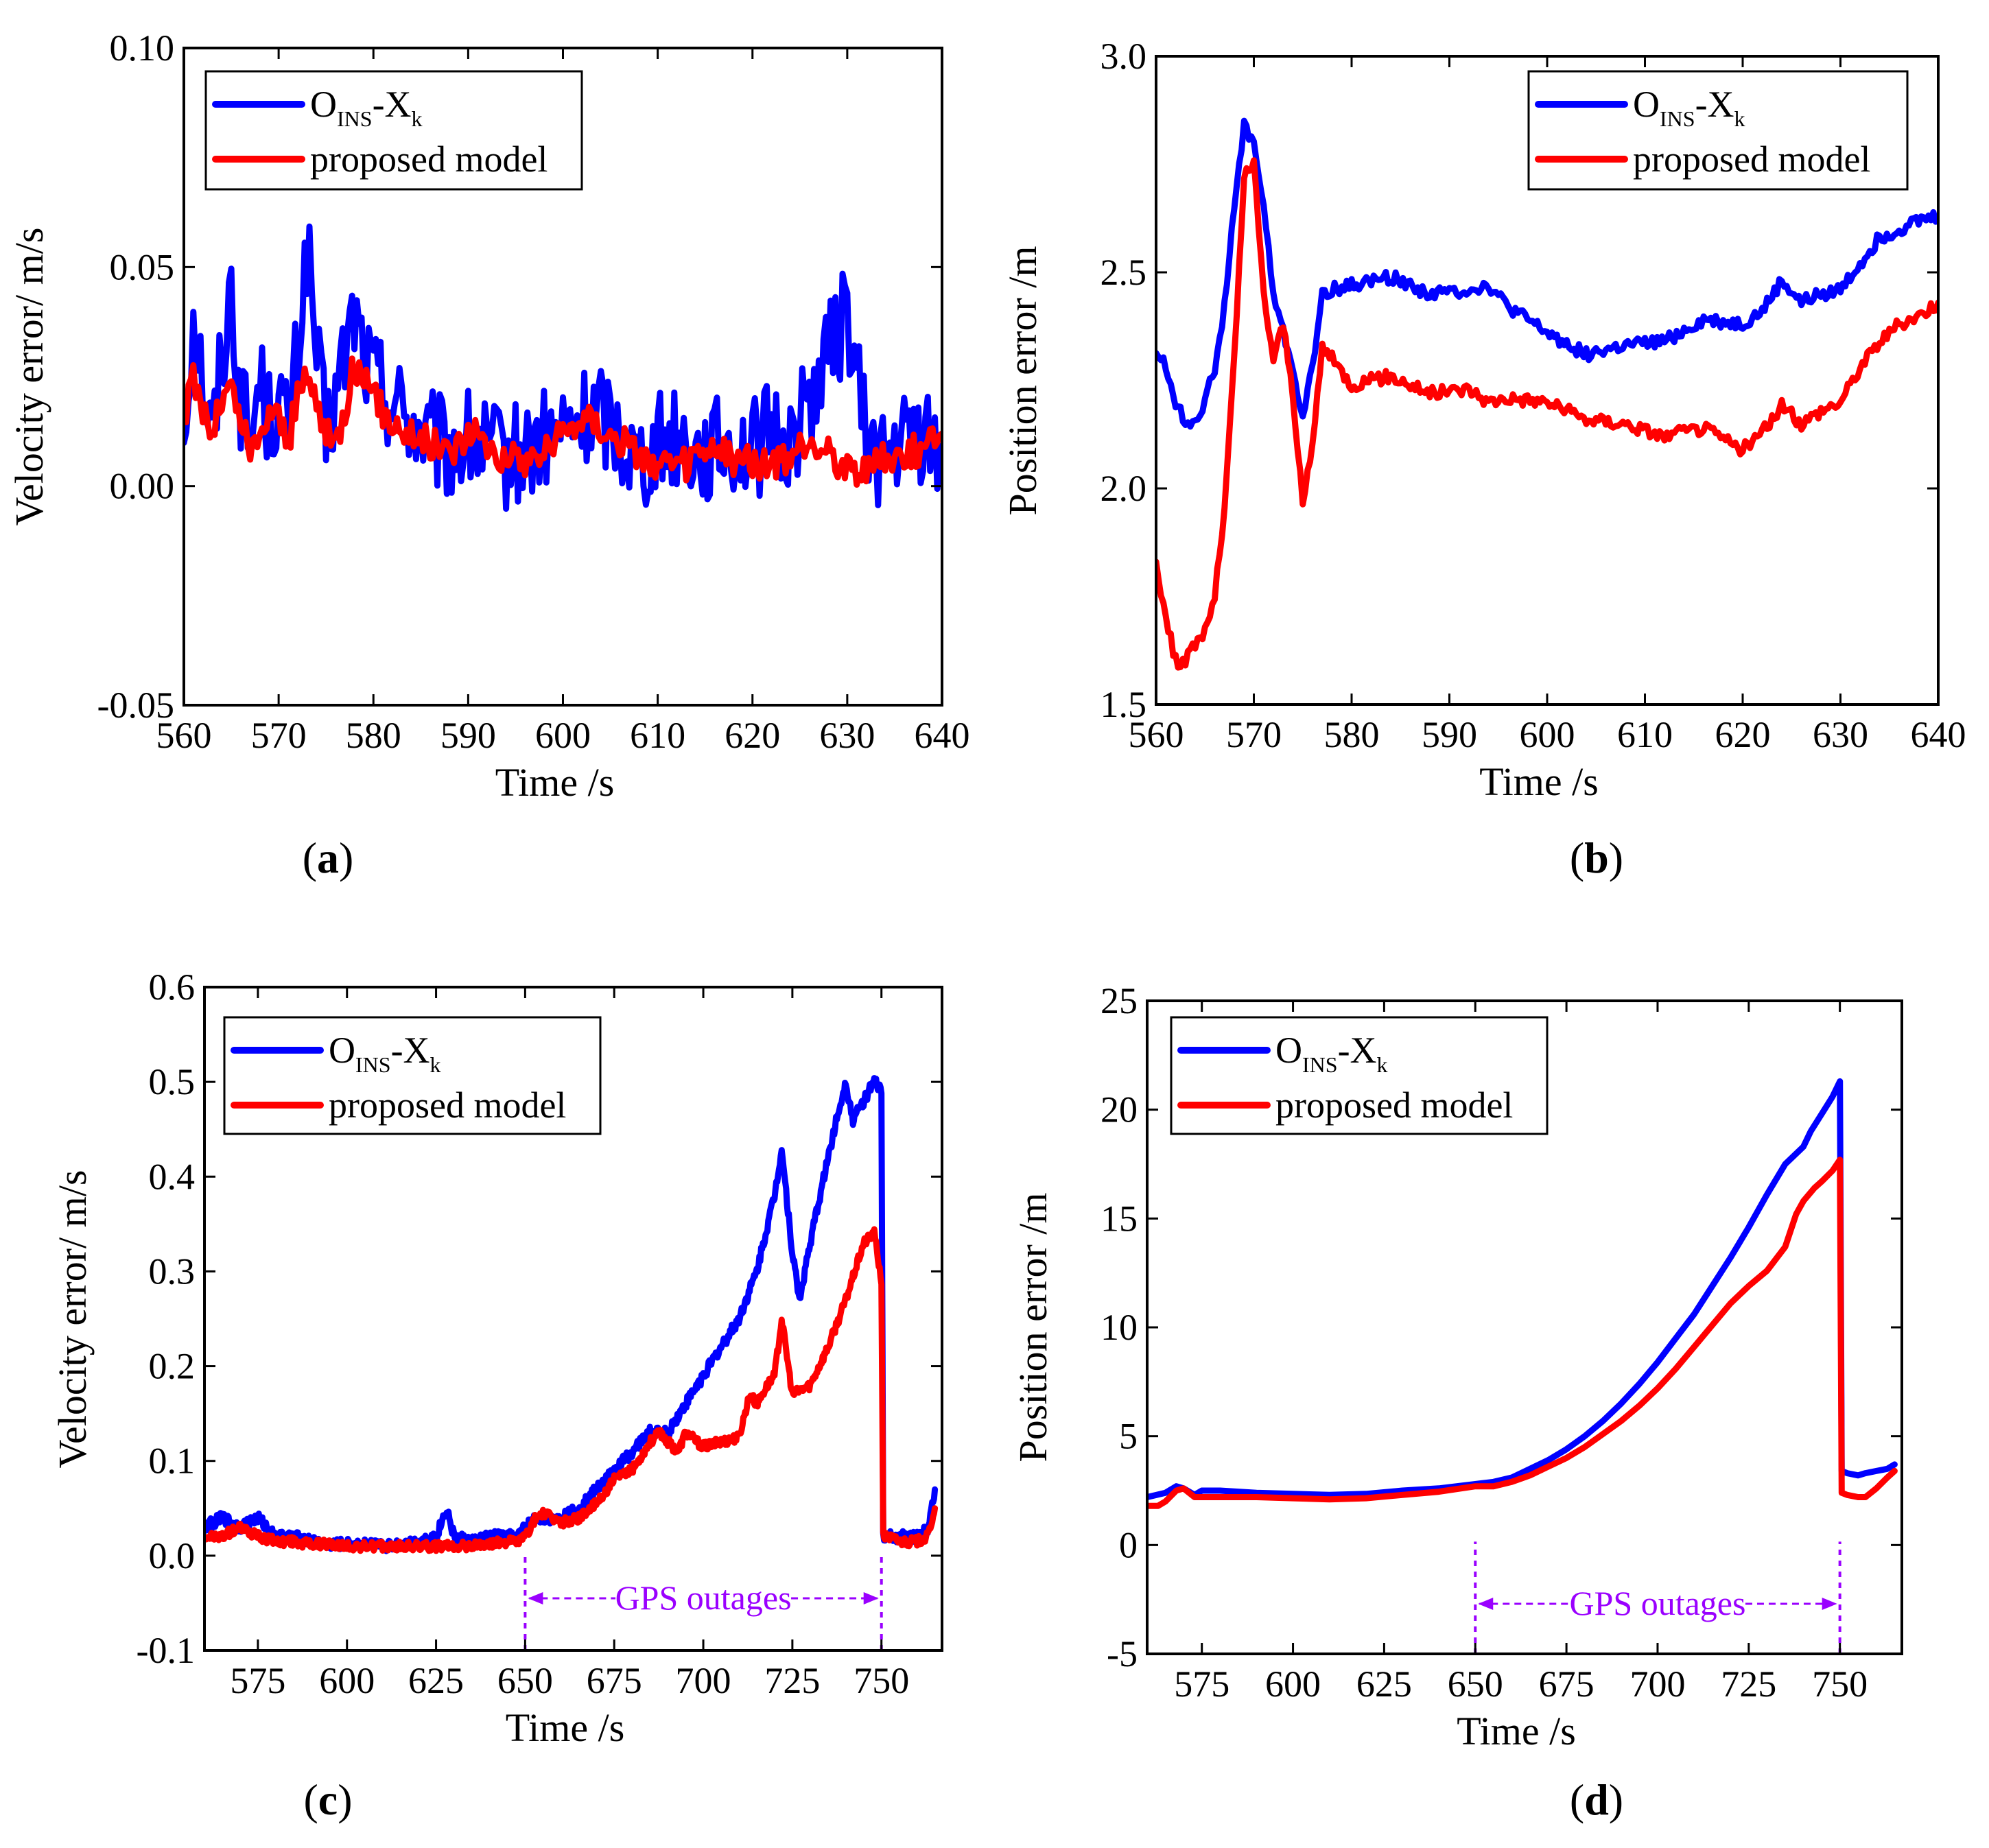 This screenshot has width=1989, height=1848. Describe the element at coordinates (1840, 1684) in the screenshot. I see `x-tick-label: 750` at that location.